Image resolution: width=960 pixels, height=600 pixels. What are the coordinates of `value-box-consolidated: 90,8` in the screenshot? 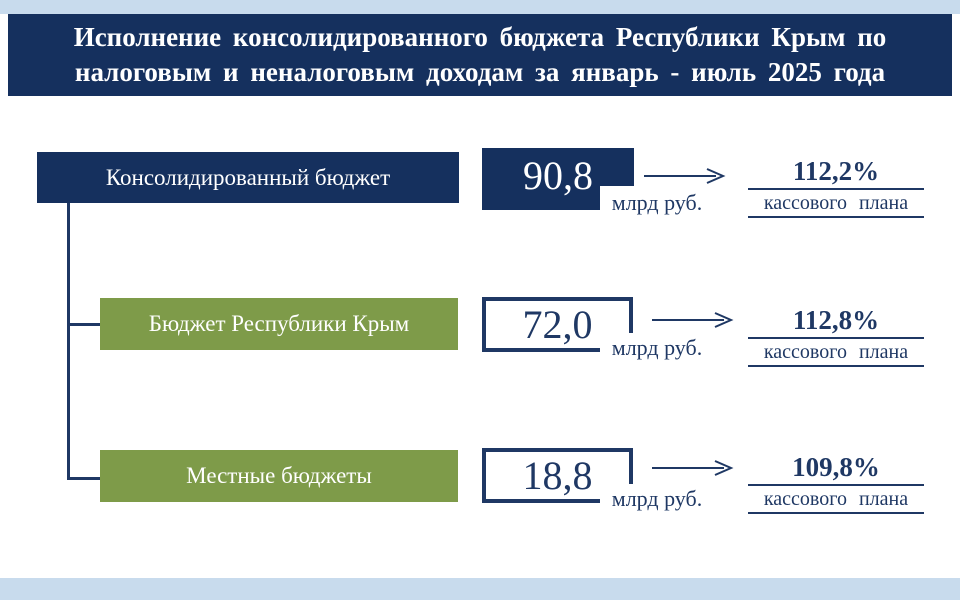 It's located at (558, 179).